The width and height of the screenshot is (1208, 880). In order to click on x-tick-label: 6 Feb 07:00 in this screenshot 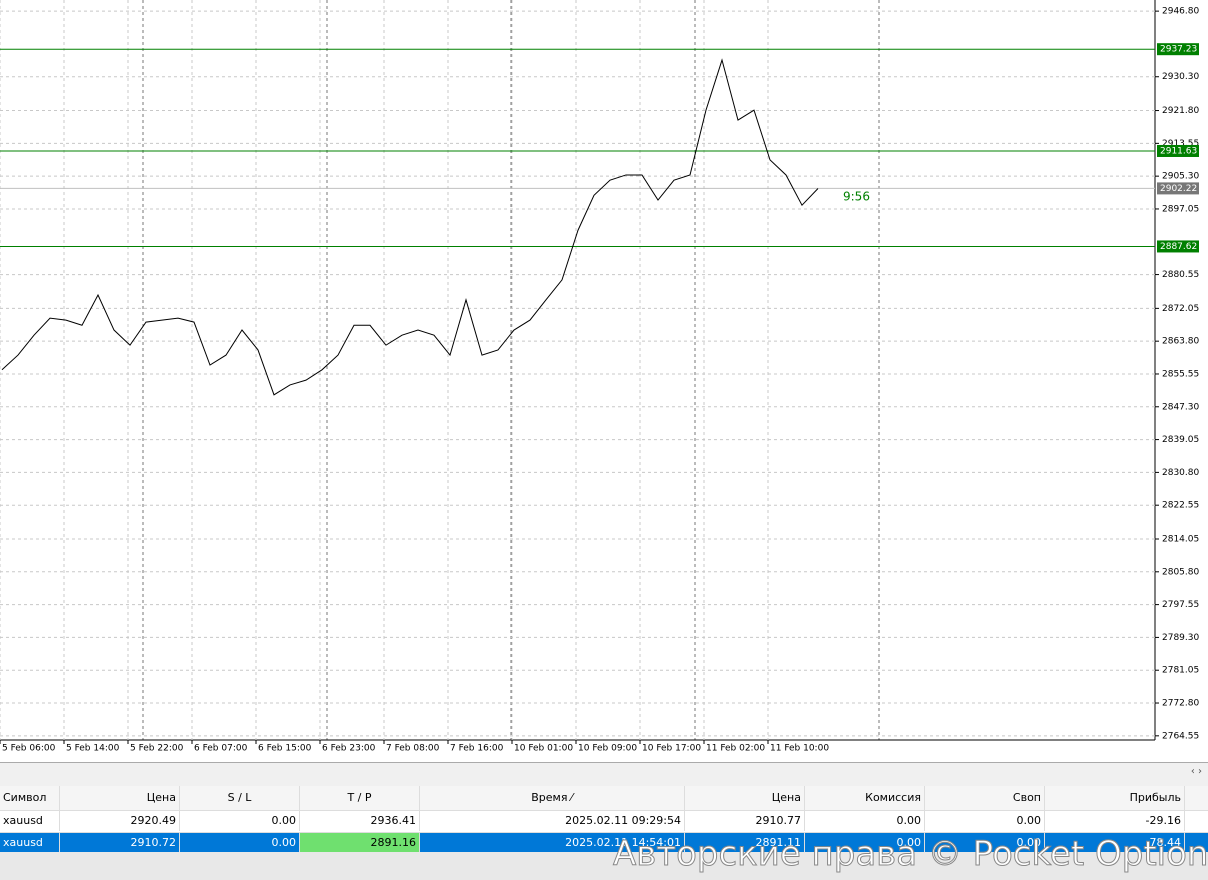, I will do `click(221, 749)`.